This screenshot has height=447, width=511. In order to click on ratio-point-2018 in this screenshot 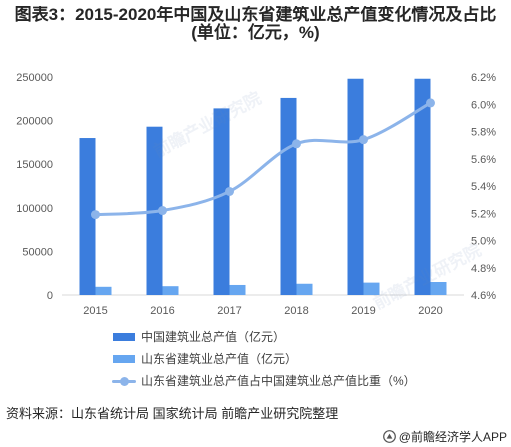, I will do `click(296, 144)`.